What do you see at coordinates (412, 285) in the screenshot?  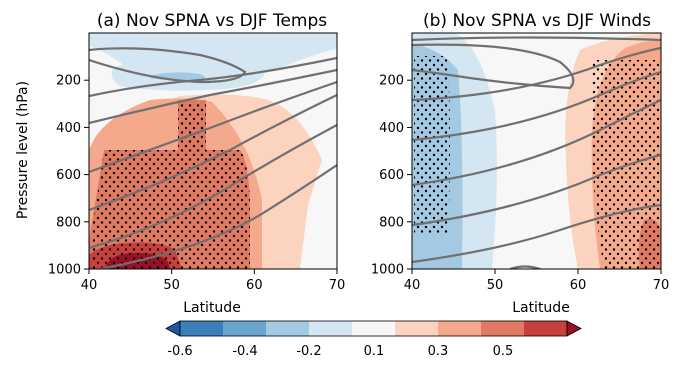 I see `panel-b-x-tick-label: 40` at bounding box center [412, 285].